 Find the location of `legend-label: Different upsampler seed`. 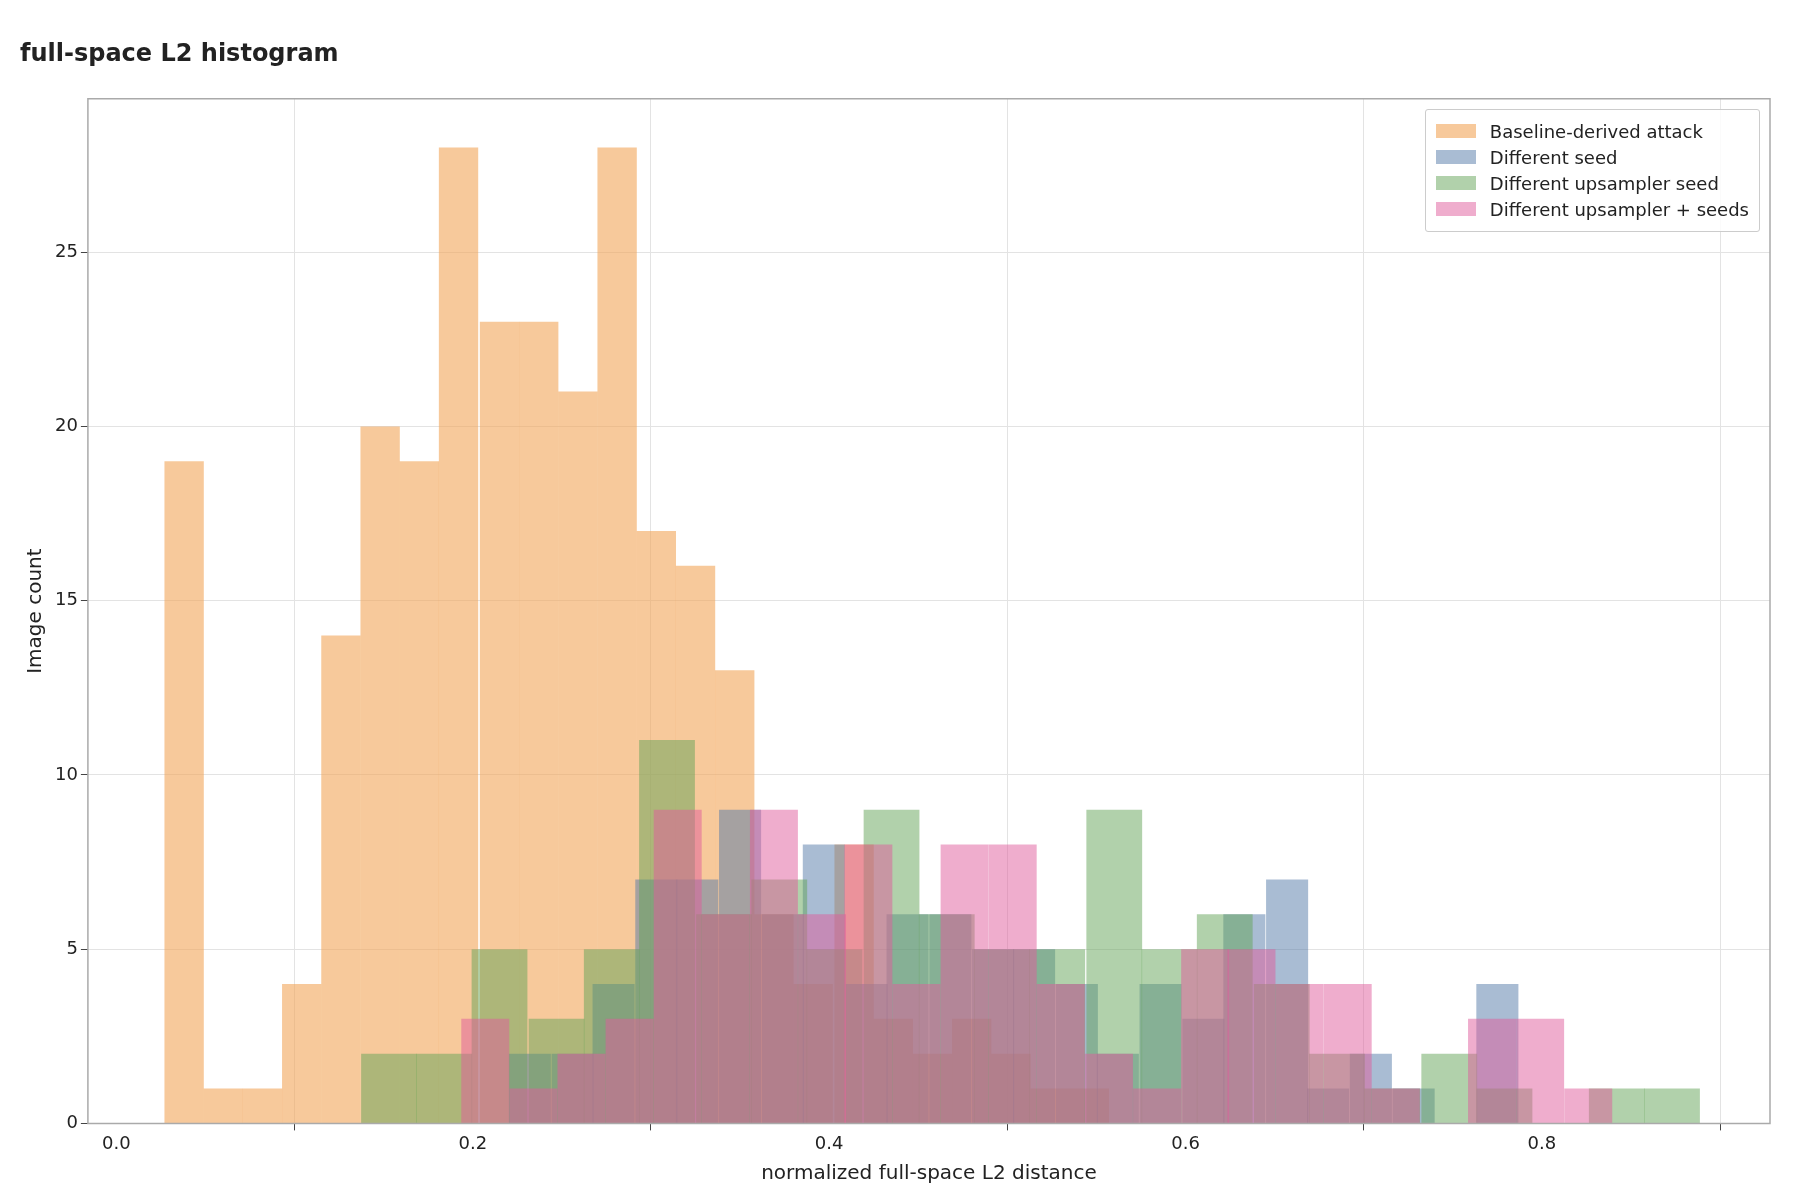

legend-label: Different upsampler seed is located at coordinates (1604, 183).